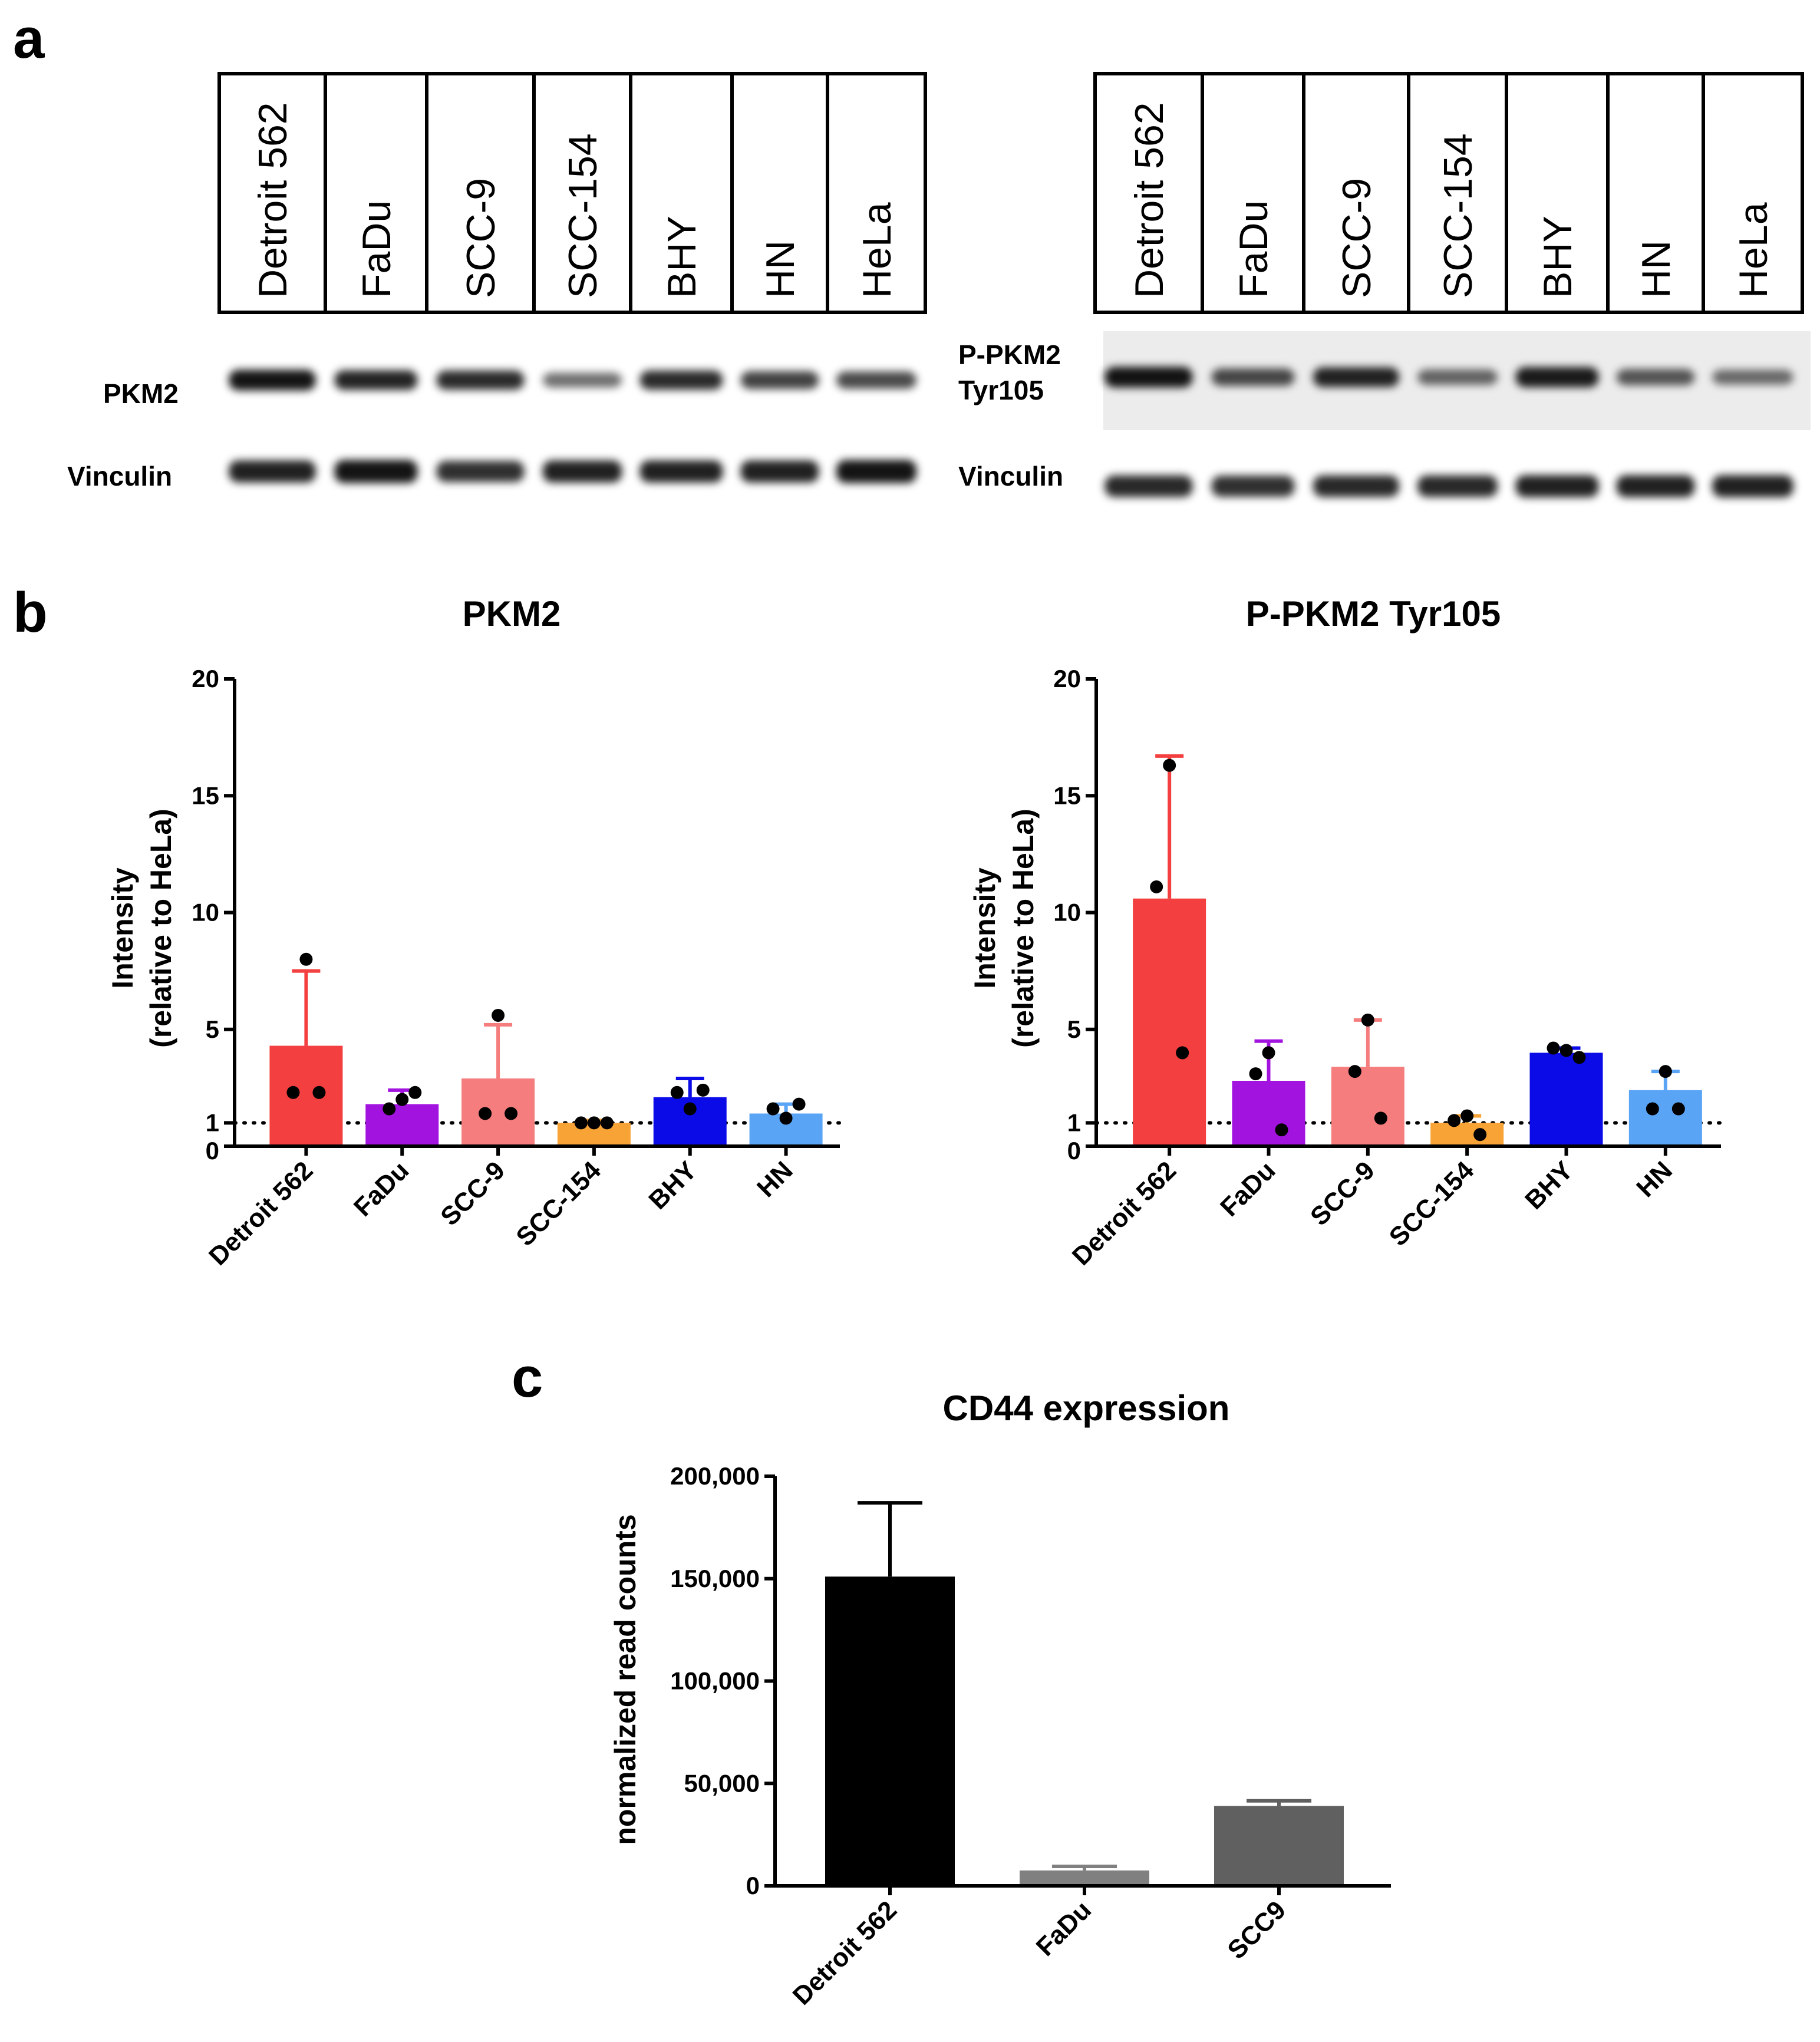 This screenshot has width=1820, height=2042. What do you see at coordinates (722, 1783) in the screenshot?
I see `y-tick-label: 50,000` at bounding box center [722, 1783].